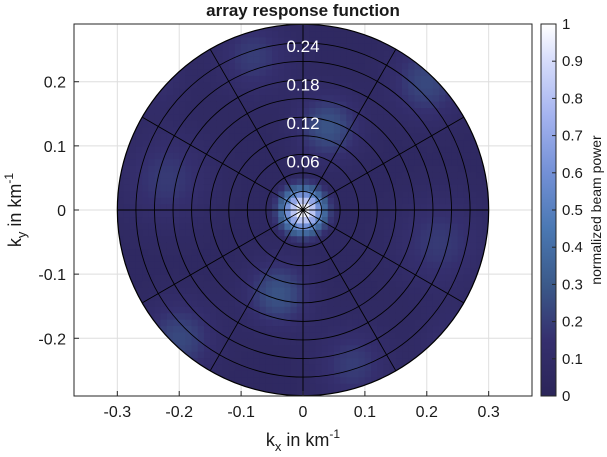  Describe the element at coordinates (566, 396) in the screenshot. I see `colorbar-tick-label: 0` at that location.